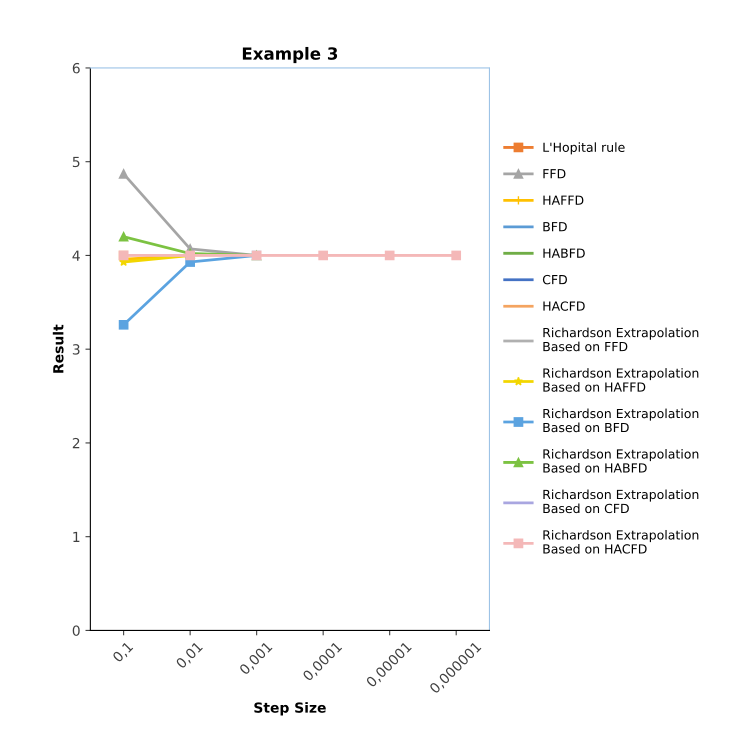 The height and width of the screenshot is (755, 753). I want to click on legend-label: FFD, so click(554, 173).